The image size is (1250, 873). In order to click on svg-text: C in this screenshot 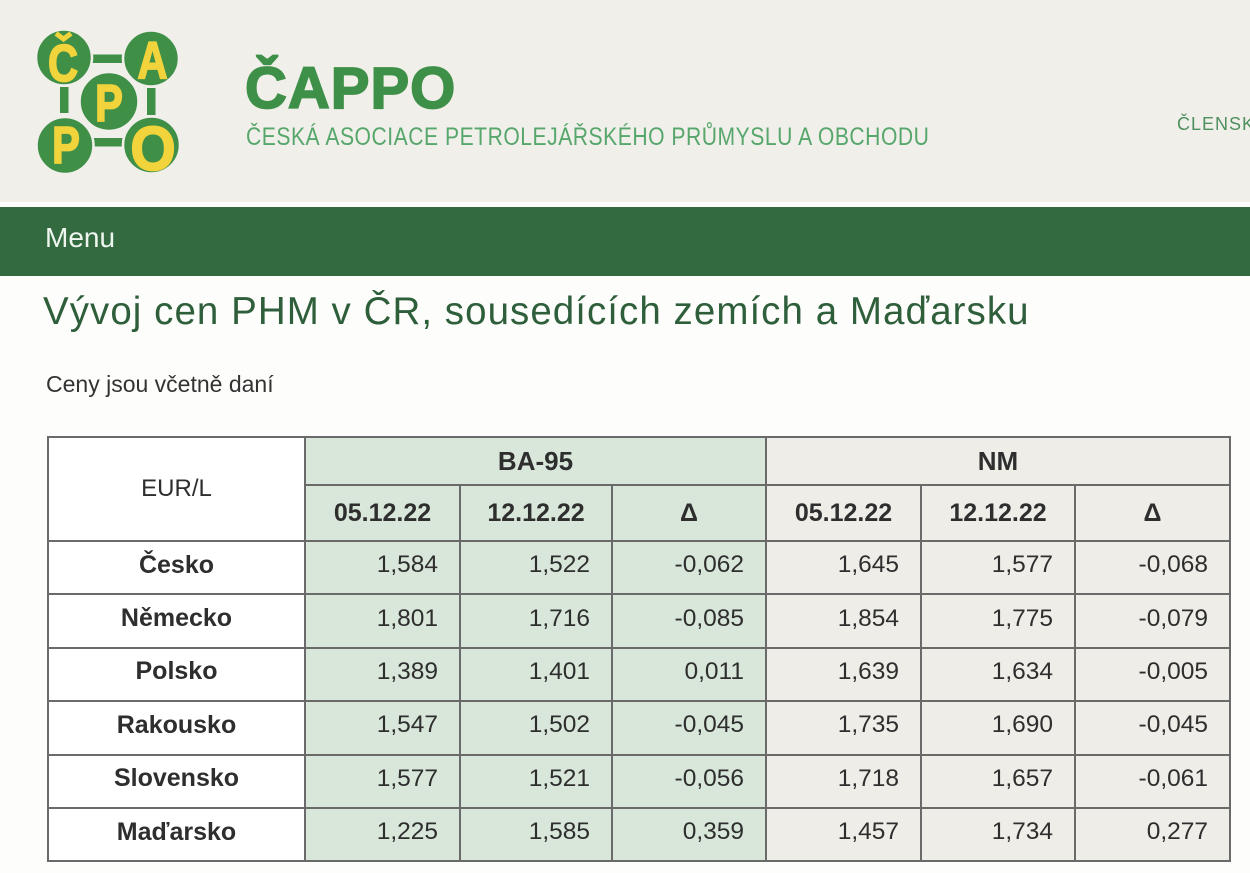, I will do `click(63, 62)`.